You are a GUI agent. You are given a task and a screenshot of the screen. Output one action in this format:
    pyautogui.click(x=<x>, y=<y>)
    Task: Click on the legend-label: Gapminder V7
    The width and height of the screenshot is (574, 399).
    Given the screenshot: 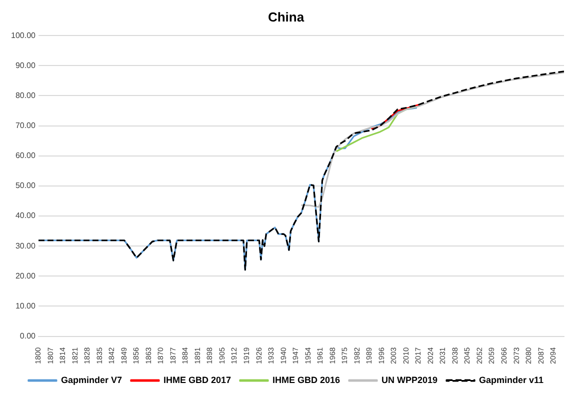 What is the action you would take?
    pyautogui.click(x=91, y=379)
    